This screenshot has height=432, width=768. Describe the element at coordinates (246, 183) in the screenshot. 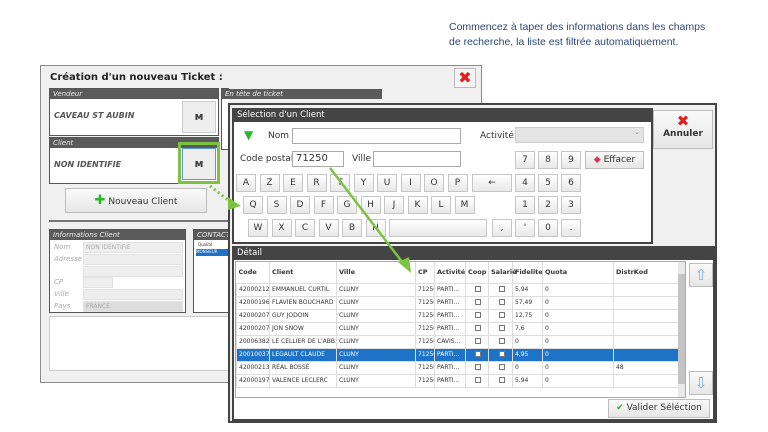

I see `key-a: A` at that location.